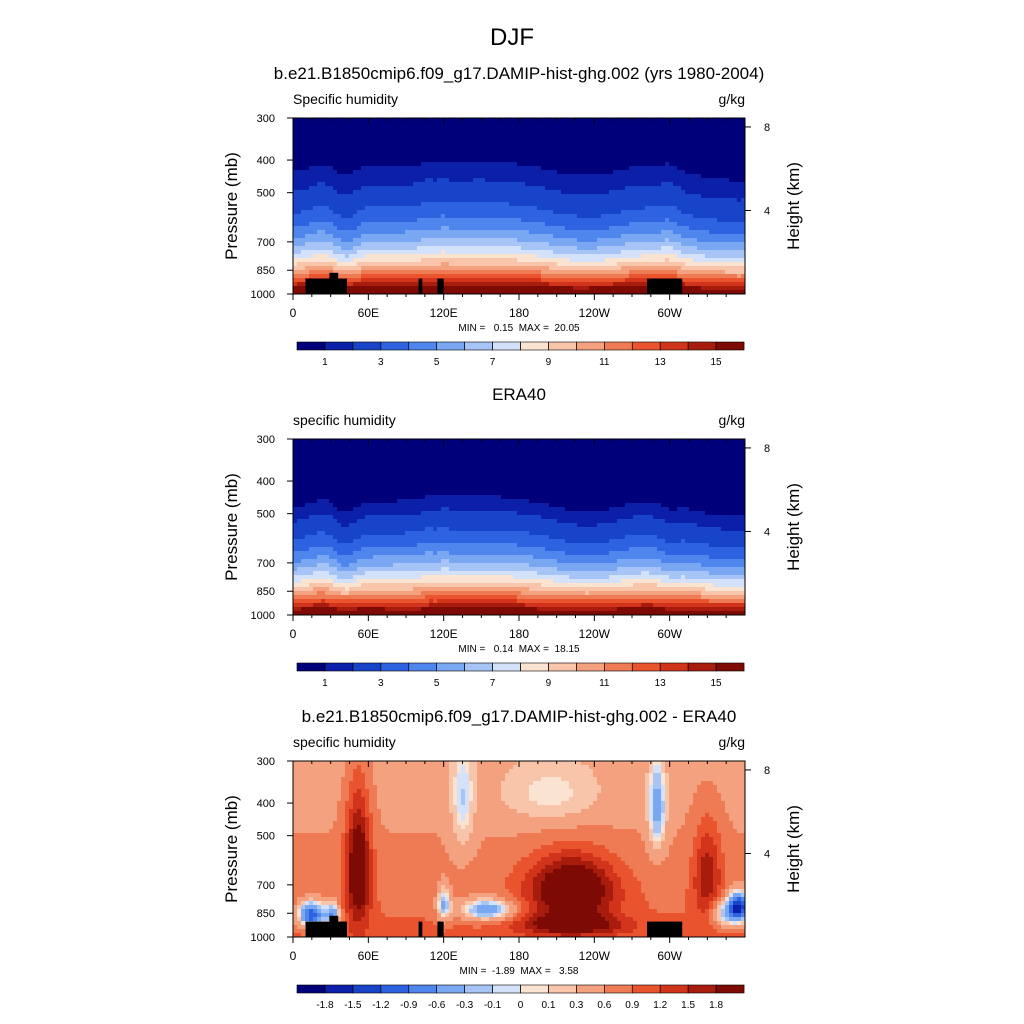  Describe the element at coordinates (266, 515) in the screenshot. I see `pressure-tick-label: 500` at that location.